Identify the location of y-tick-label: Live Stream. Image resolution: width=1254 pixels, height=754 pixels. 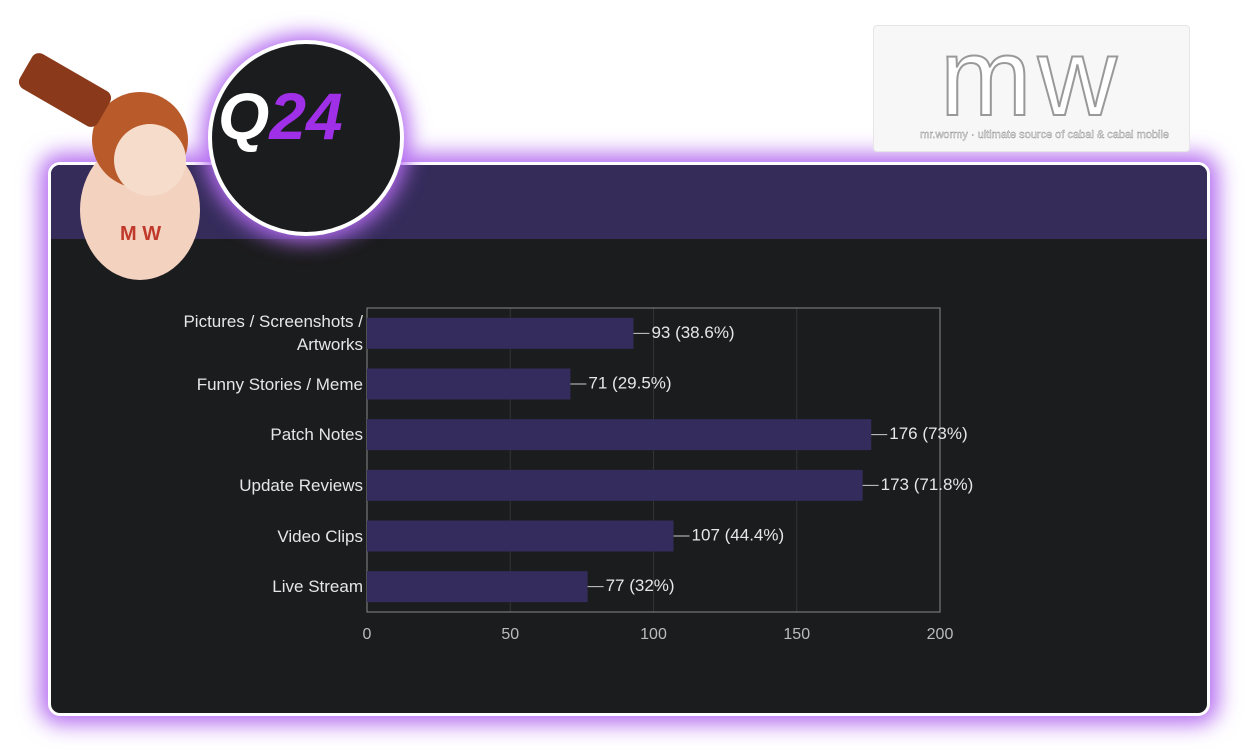
(317, 587).